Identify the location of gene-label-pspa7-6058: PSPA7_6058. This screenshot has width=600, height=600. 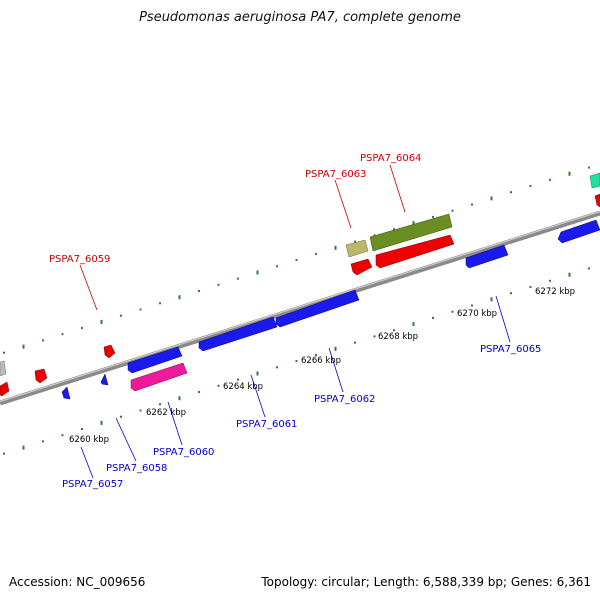
(136, 468).